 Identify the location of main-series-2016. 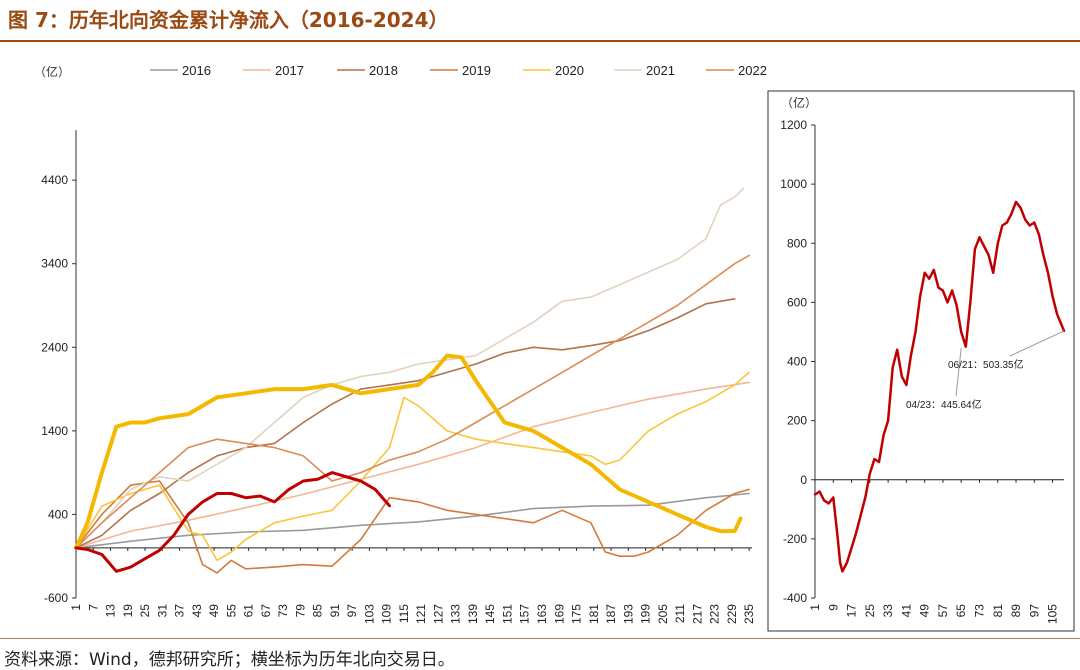
(412, 520).